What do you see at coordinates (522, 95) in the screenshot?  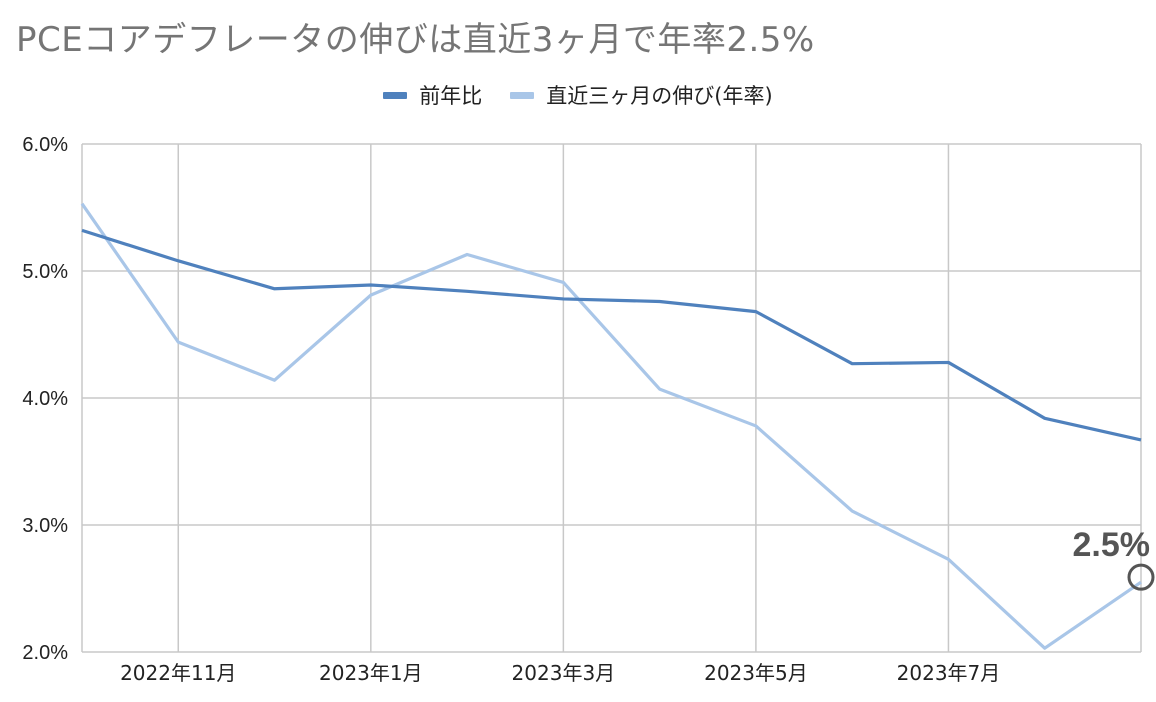 I see `legend-swatch-3m` at bounding box center [522, 95].